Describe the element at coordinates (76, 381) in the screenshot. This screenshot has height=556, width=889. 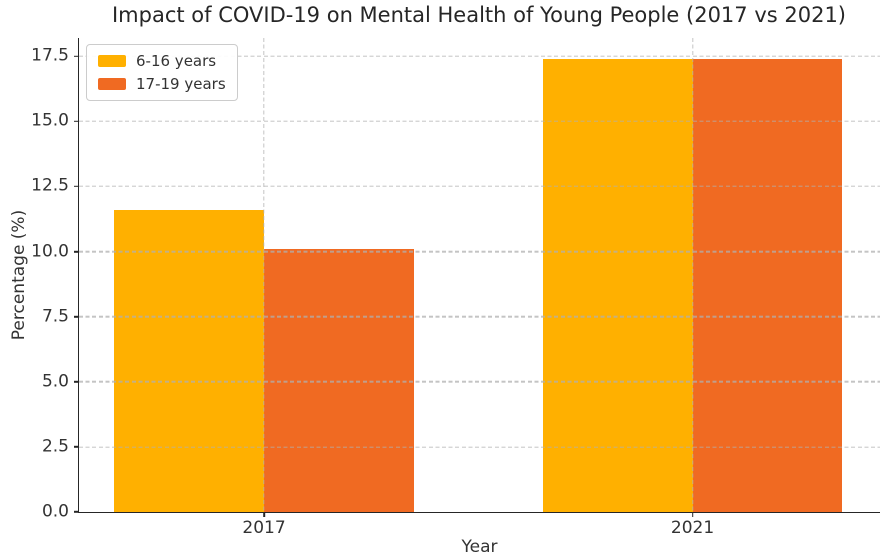
I see `ytick-mark-5.0` at that location.